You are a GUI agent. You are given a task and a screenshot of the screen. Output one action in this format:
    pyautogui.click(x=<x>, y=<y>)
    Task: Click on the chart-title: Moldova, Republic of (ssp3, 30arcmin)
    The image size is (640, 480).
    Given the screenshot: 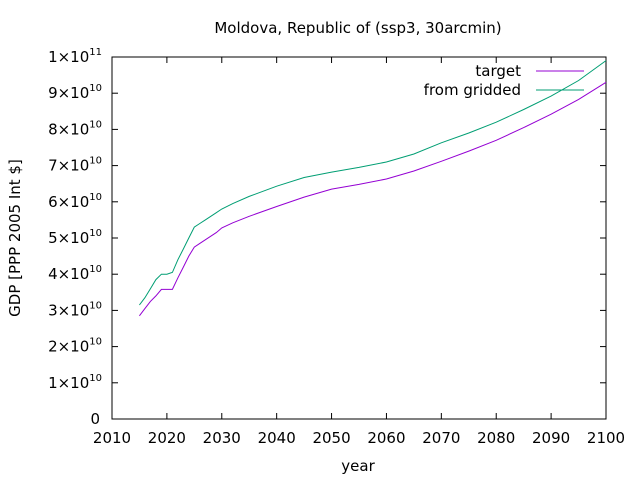 What is the action you would take?
    pyautogui.click(x=357, y=28)
    